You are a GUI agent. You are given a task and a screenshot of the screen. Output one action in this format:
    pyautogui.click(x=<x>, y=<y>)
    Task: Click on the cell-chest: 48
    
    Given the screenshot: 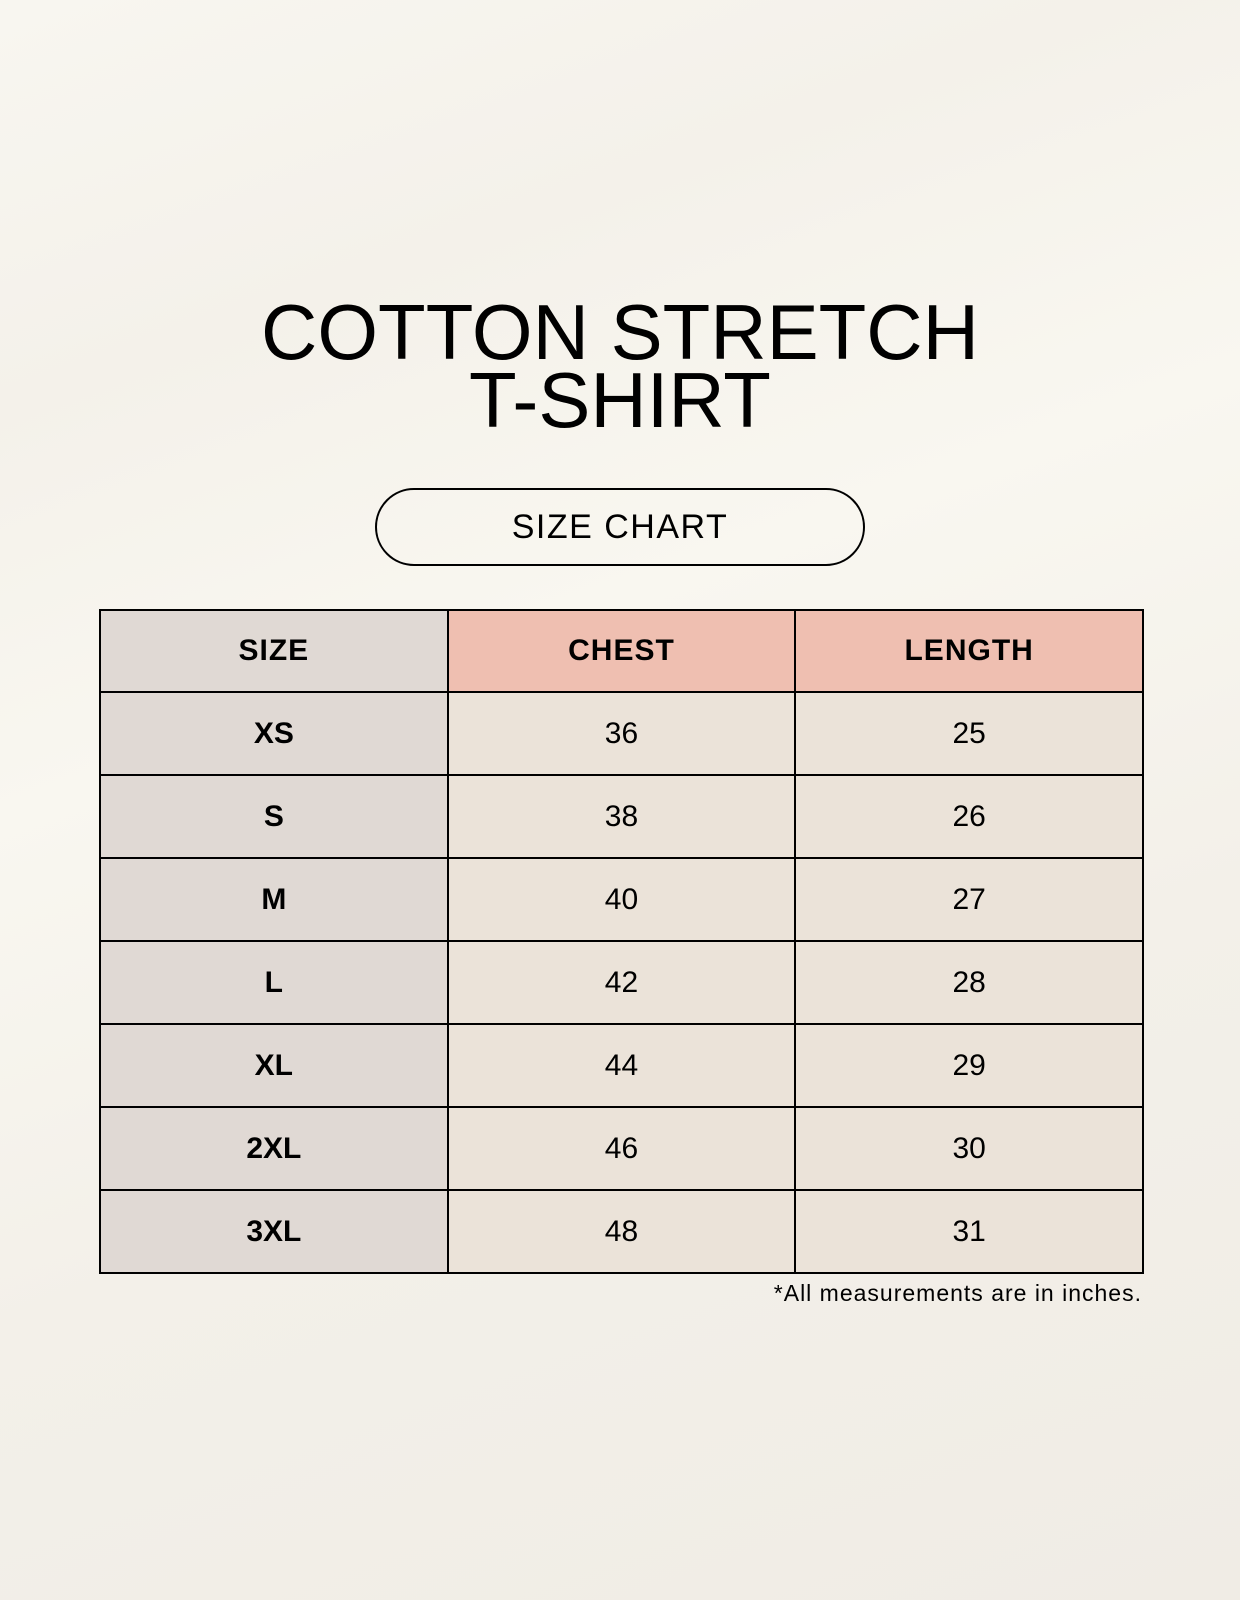 What is the action you would take?
    pyautogui.click(x=621, y=1231)
    